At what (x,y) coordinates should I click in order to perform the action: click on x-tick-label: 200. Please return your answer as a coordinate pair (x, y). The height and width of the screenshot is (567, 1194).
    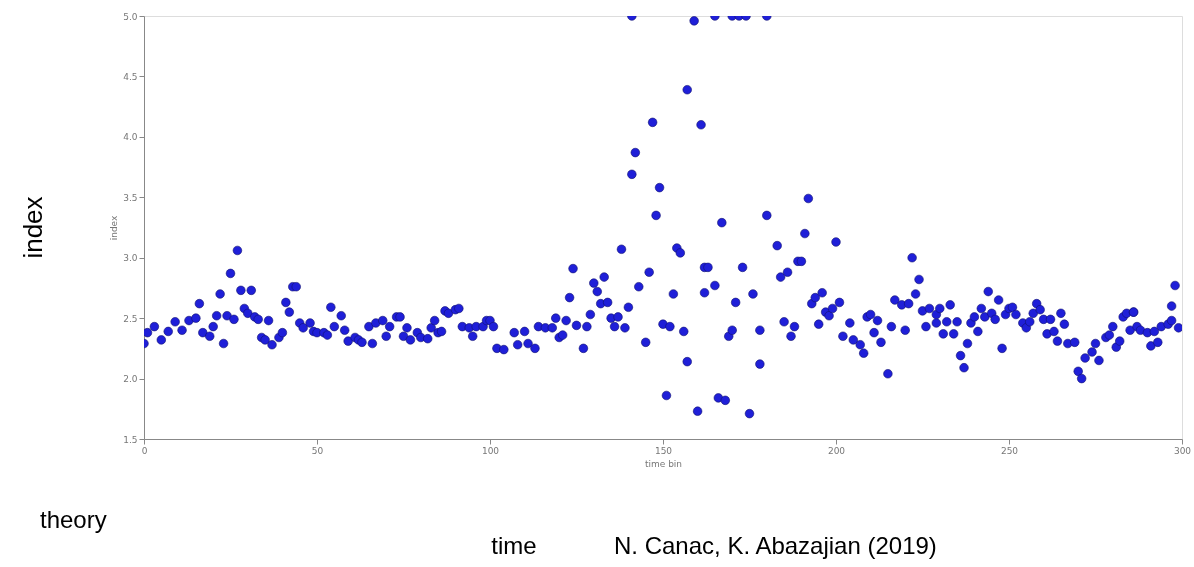
    Looking at the image, I should click on (836, 450).